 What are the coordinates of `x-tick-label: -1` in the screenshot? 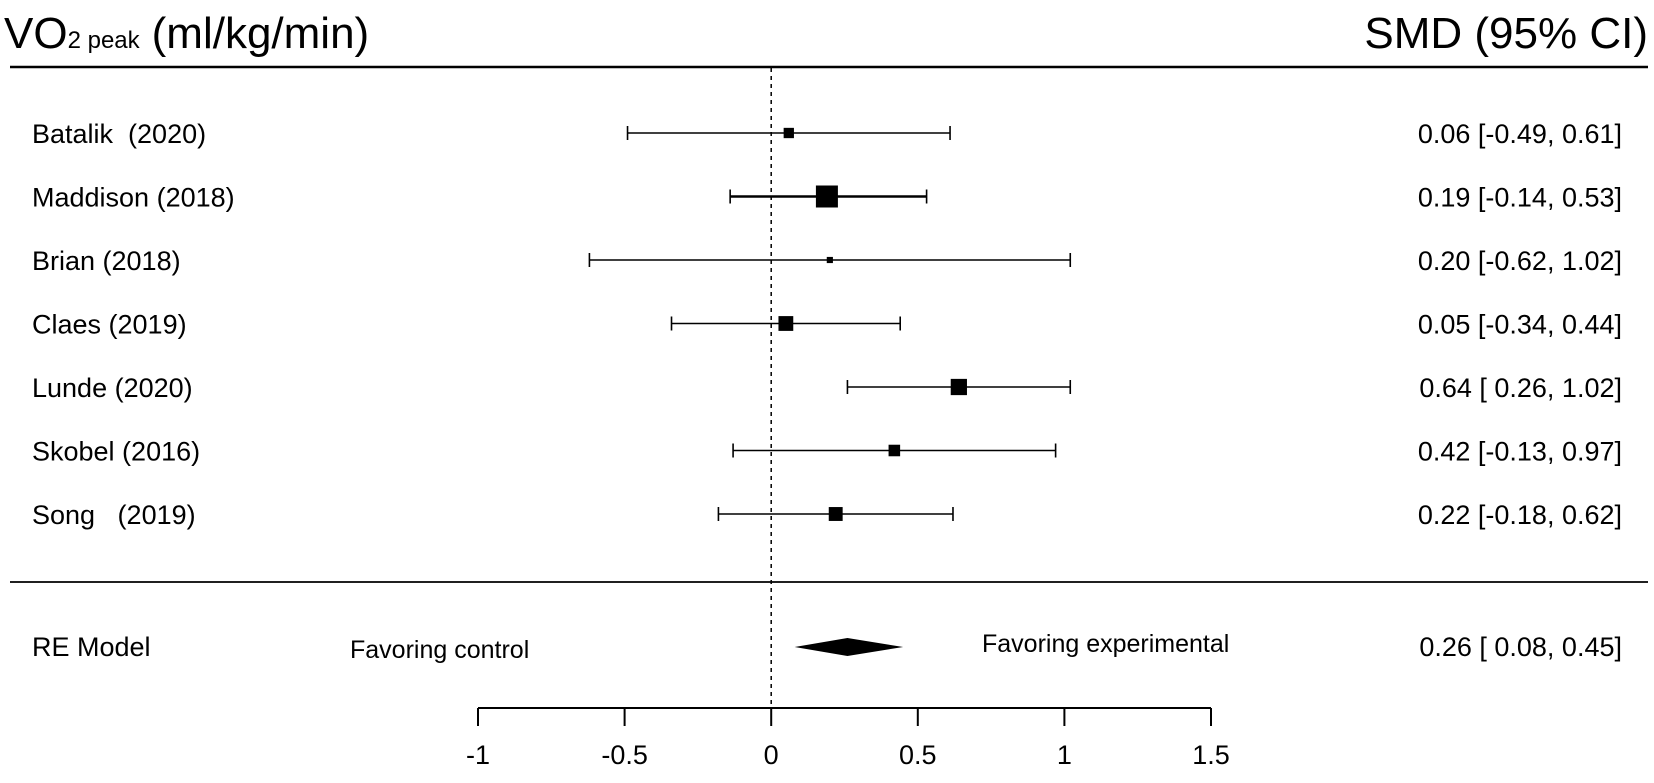 It's located at (478, 755).